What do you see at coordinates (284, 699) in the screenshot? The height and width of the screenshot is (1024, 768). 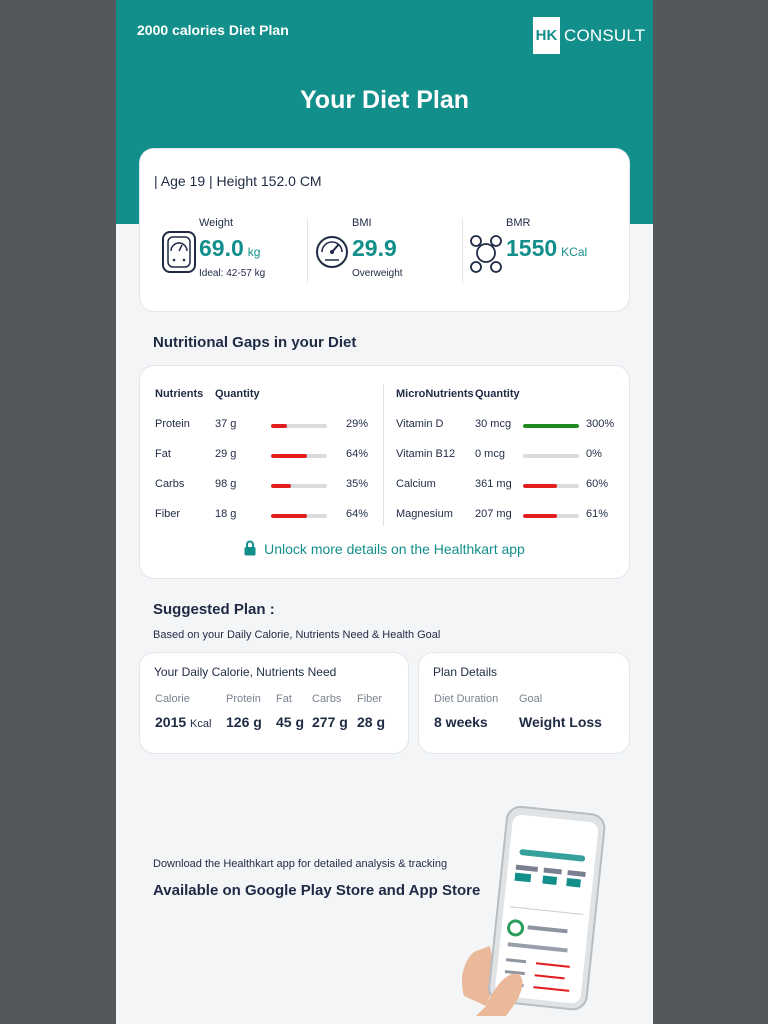 I see `fat-label: Fat` at bounding box center [284, 699].